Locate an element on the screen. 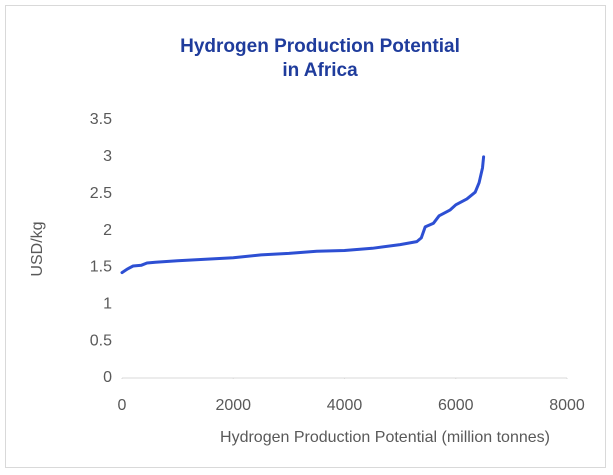 The height and width of the screenshot is (475, 613). chart-title: Hydrogen Production Potential in Africa is located at coordinates (320, 58).